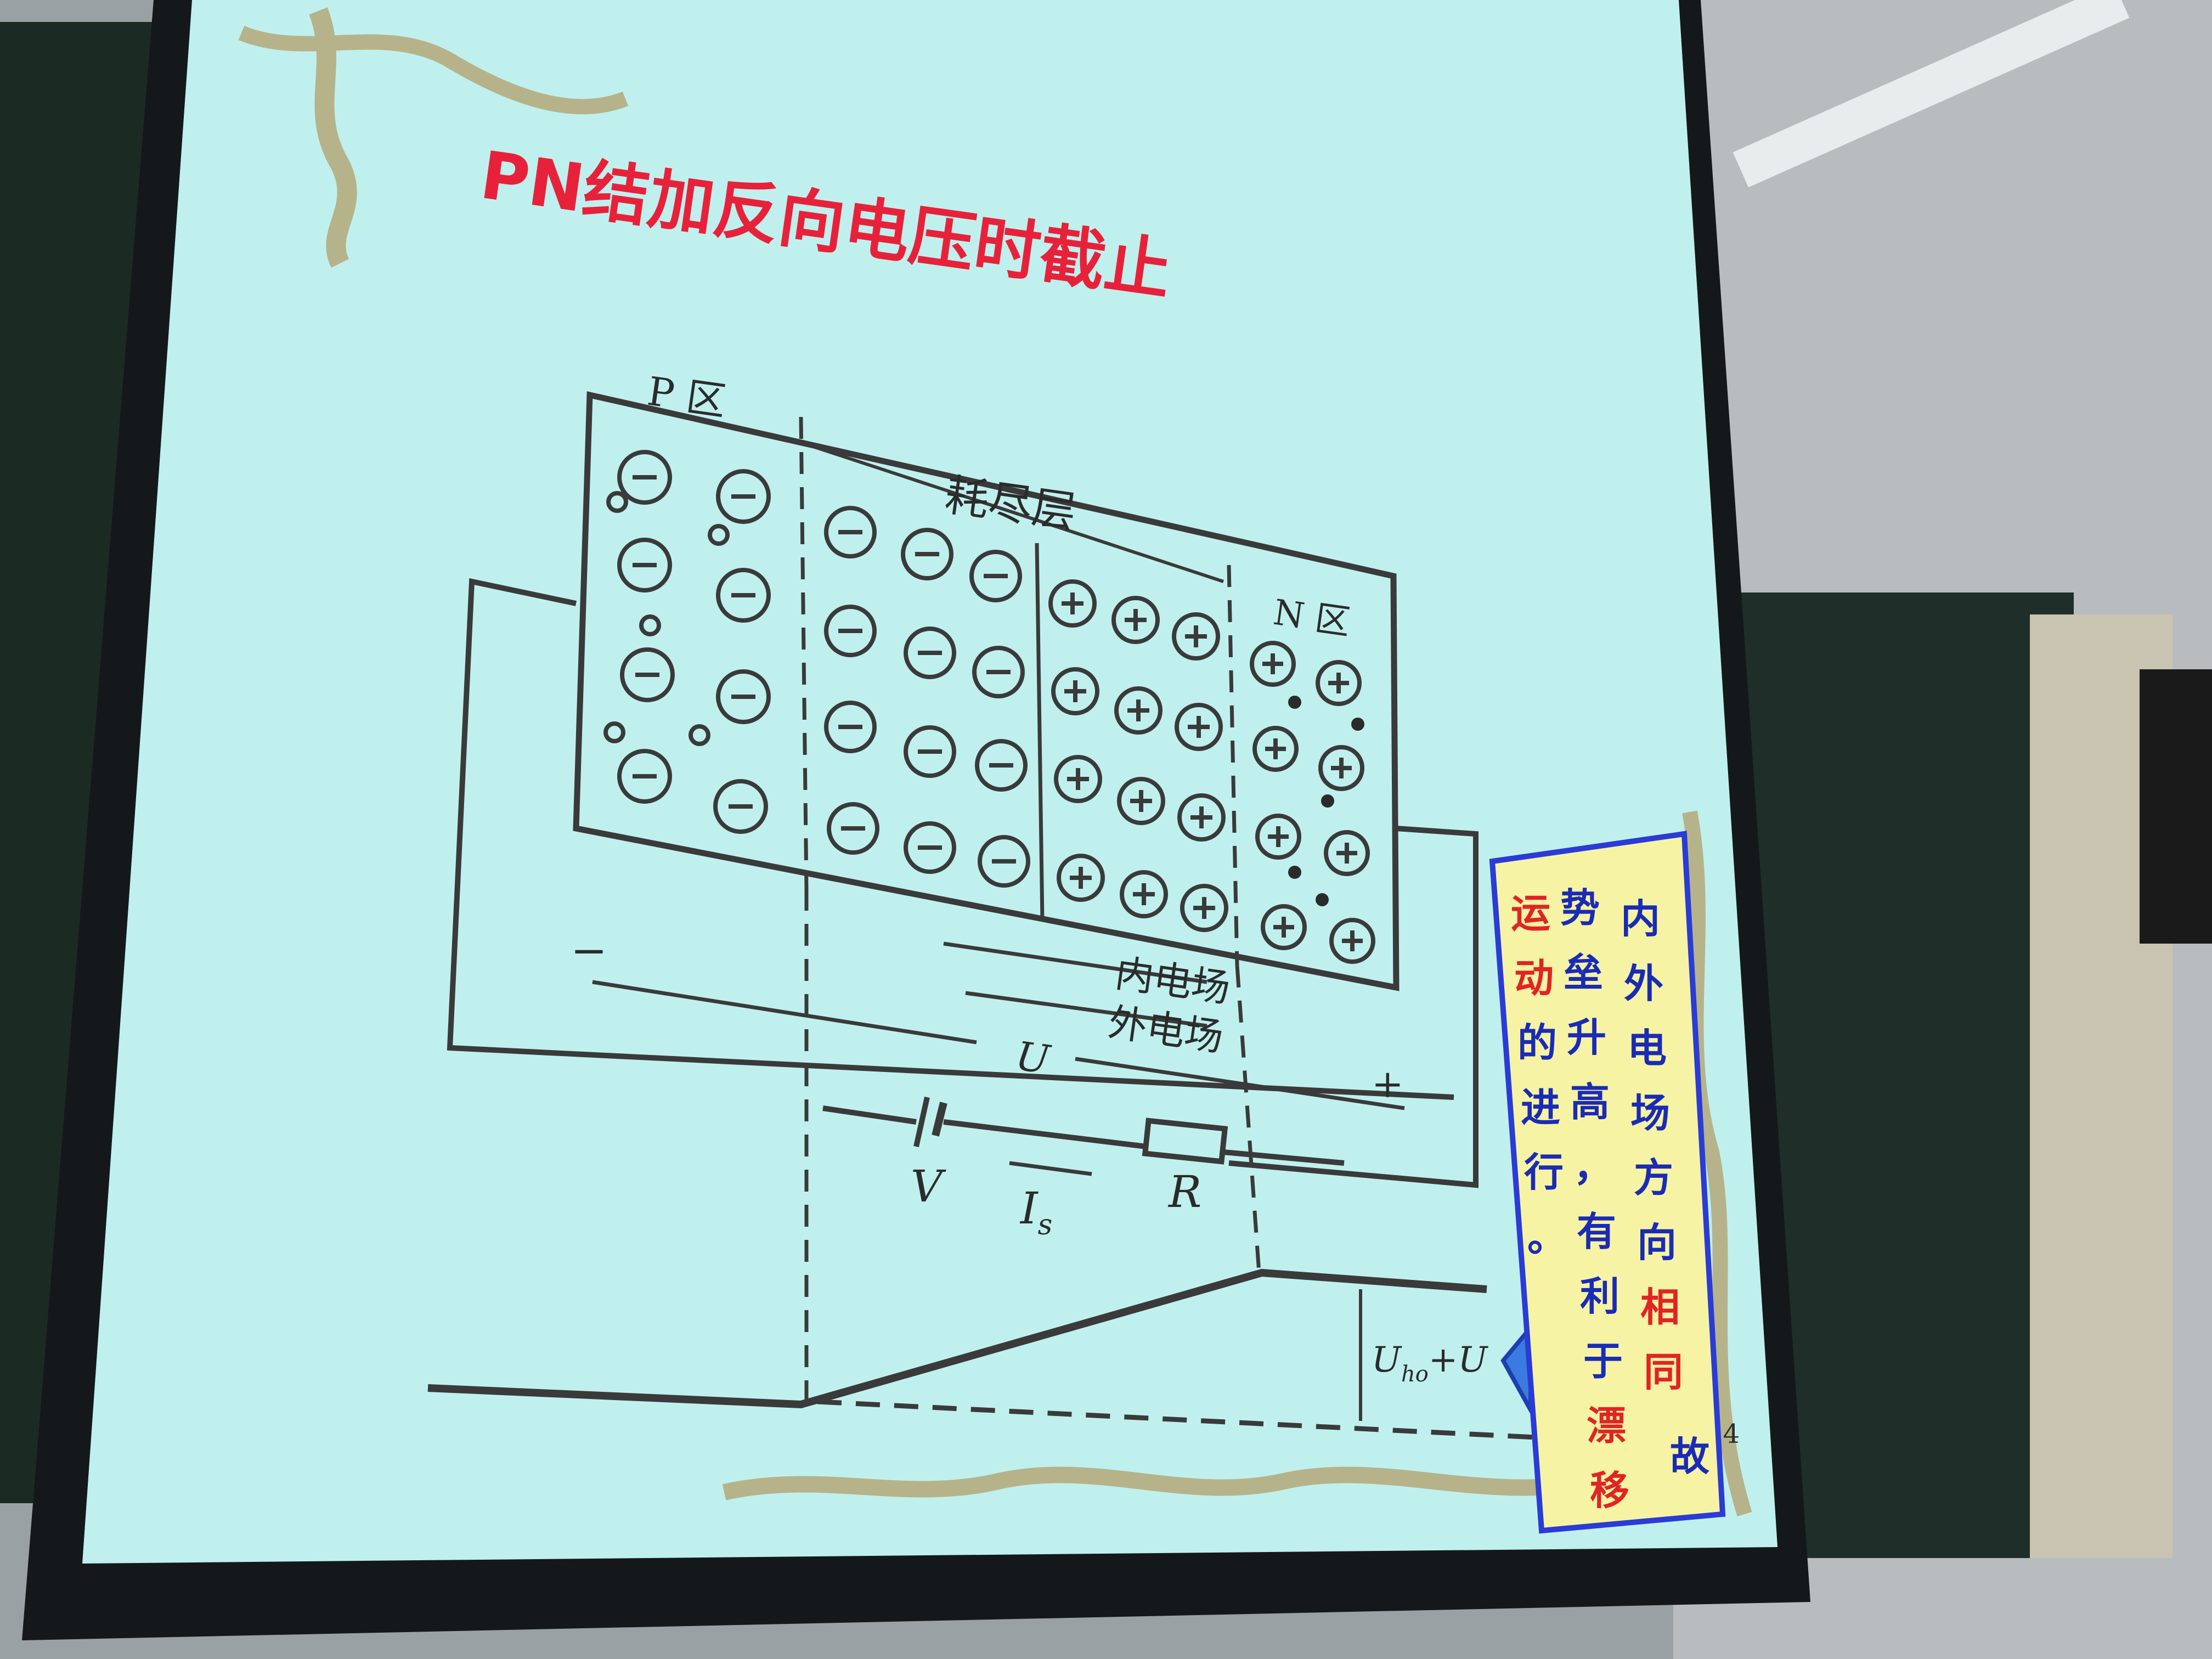  I want to click on note-char: 势, so click(1580, 908).